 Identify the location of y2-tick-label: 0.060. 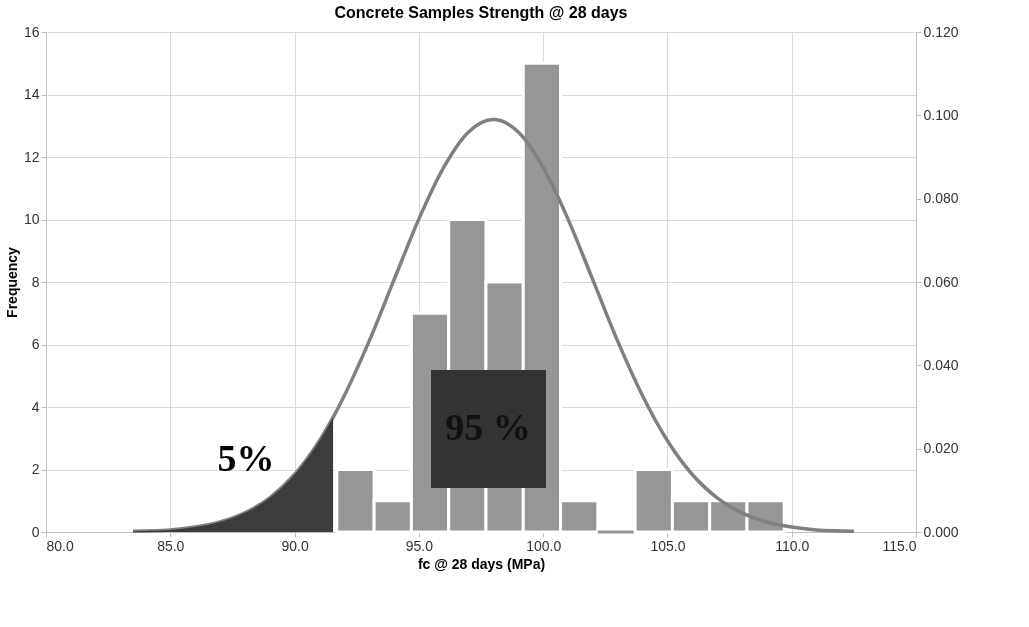
(941, 281).